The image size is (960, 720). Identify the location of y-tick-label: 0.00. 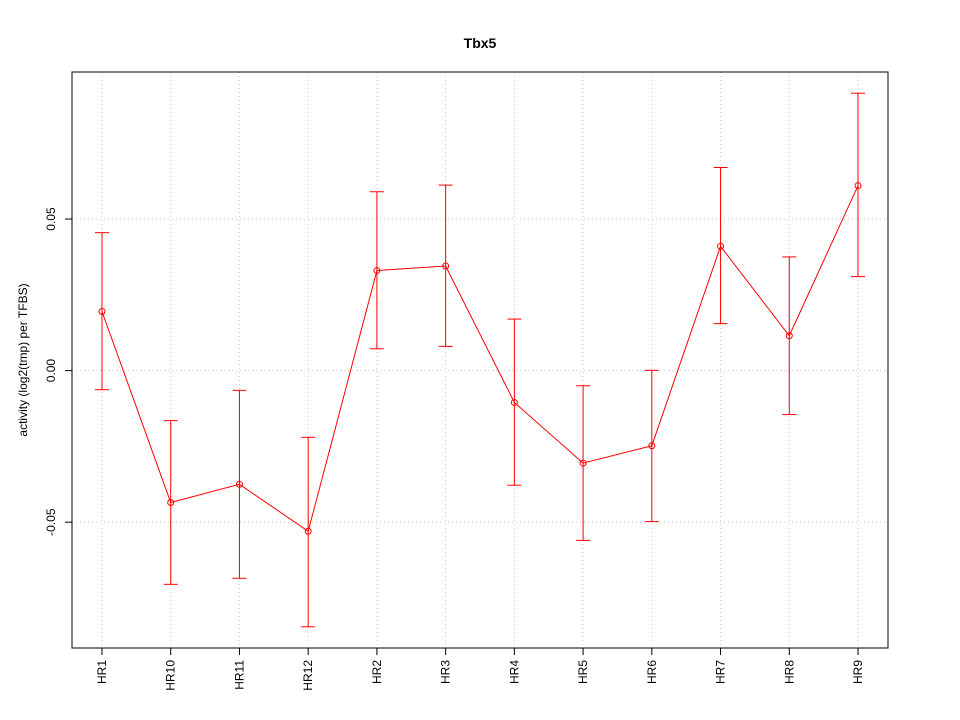
(51, 371).